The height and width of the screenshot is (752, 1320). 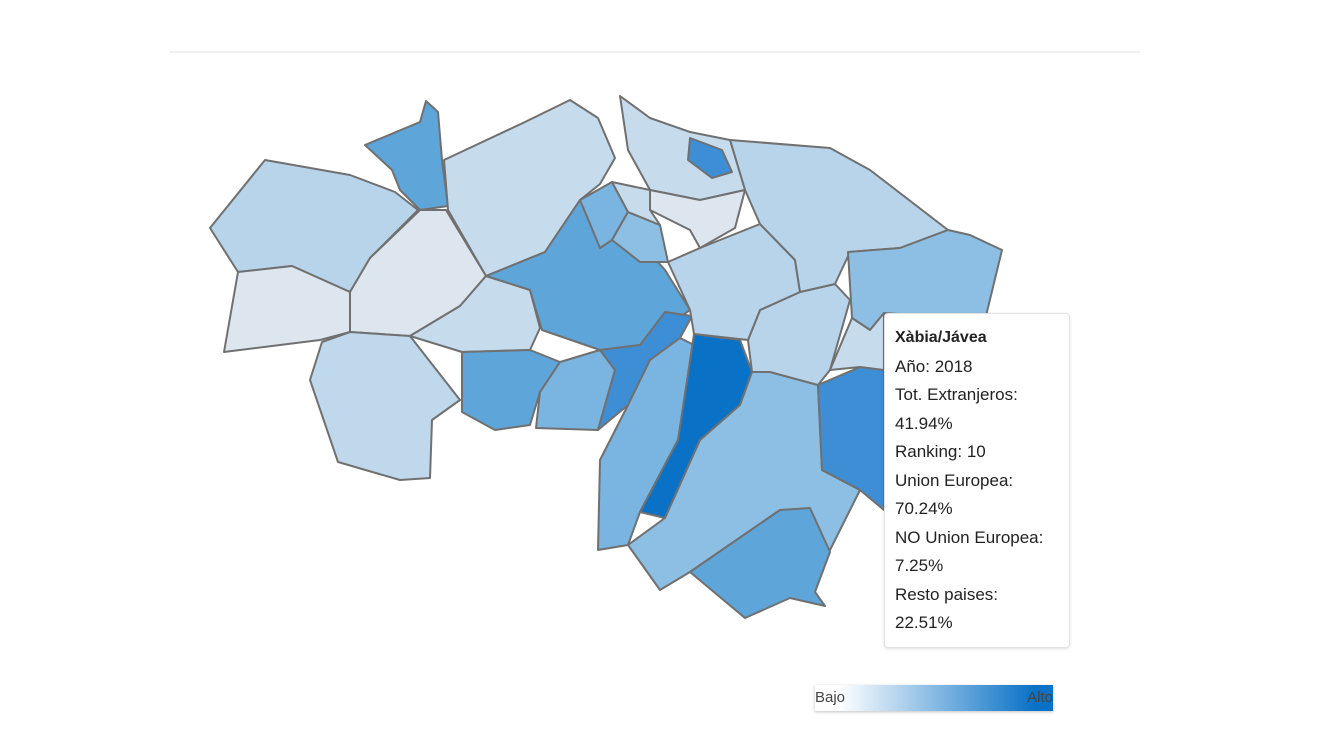 I want to click on color-legend: Bajo Alto, so click(x=934, y=698).